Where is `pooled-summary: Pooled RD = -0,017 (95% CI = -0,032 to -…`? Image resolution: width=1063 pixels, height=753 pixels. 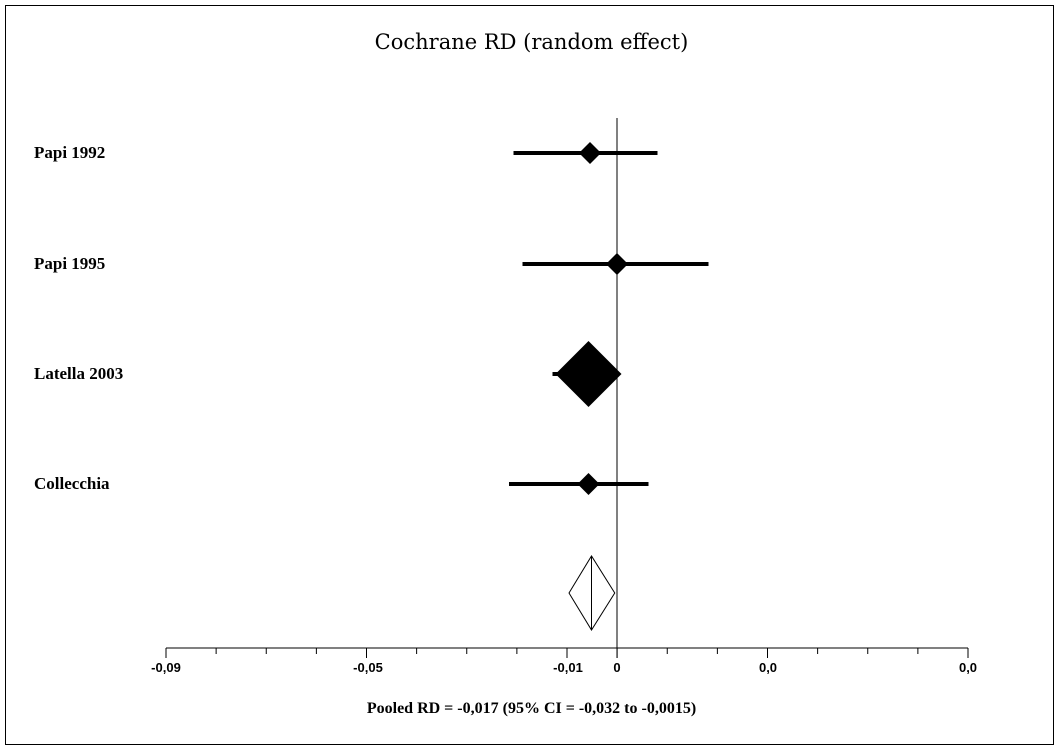 pooled-summary: Pooled RD = -0,017 (95% CI = -0,032 to -… is located at coordinates (531, 708).